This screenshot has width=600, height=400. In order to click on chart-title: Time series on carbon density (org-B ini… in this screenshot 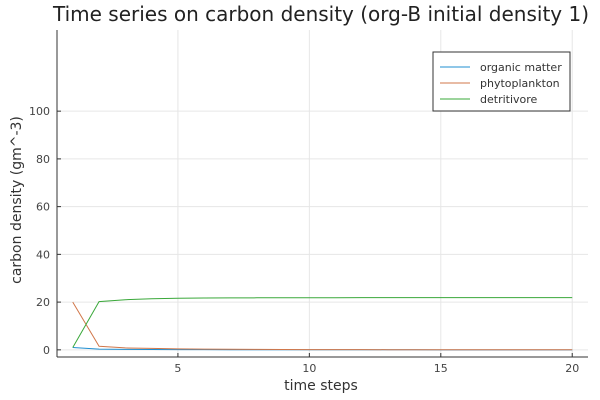, I will do `click(320, 14)`.